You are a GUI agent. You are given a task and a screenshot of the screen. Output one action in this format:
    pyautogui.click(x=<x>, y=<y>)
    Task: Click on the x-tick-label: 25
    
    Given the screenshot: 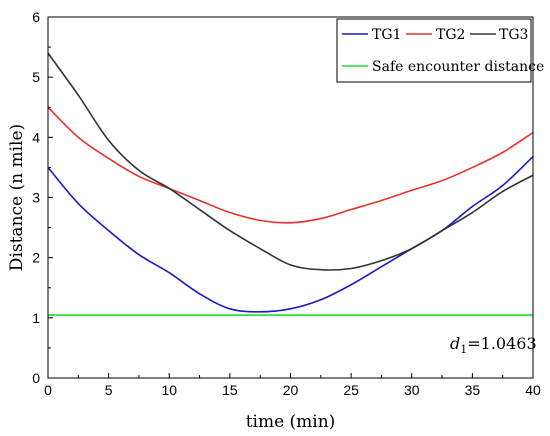 What is the action you would take?
    pyautogui.click(x=351, y=390)
    